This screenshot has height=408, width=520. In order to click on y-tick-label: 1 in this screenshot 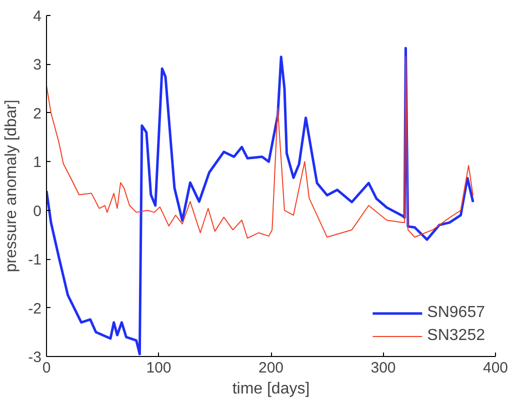, I will do `click(37, 163)`.